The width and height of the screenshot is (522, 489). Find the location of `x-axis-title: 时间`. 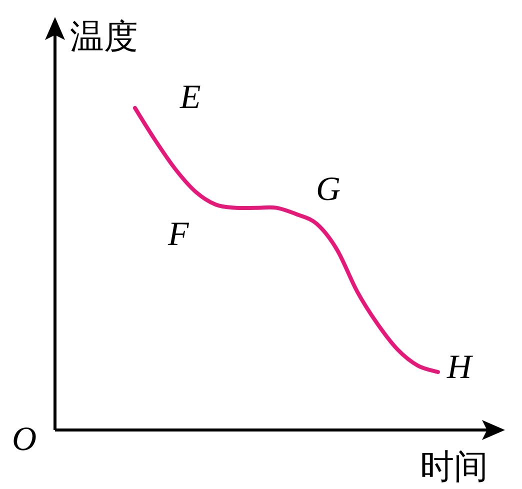

x-axis-title: 时间 is located at coordinates (454, 467).